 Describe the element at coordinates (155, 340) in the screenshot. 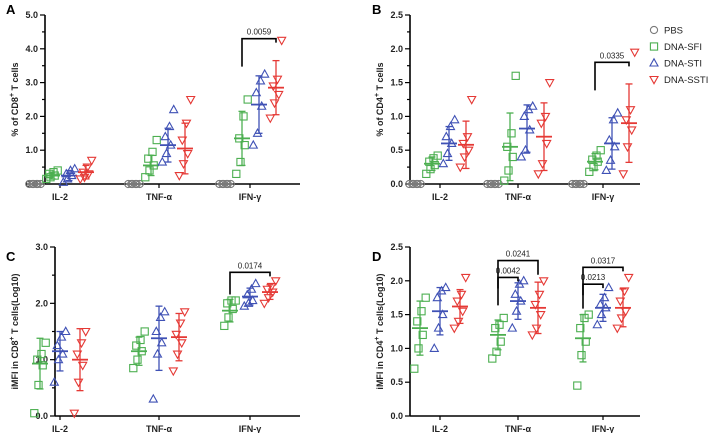

I see `series-dna-sti` at that location.